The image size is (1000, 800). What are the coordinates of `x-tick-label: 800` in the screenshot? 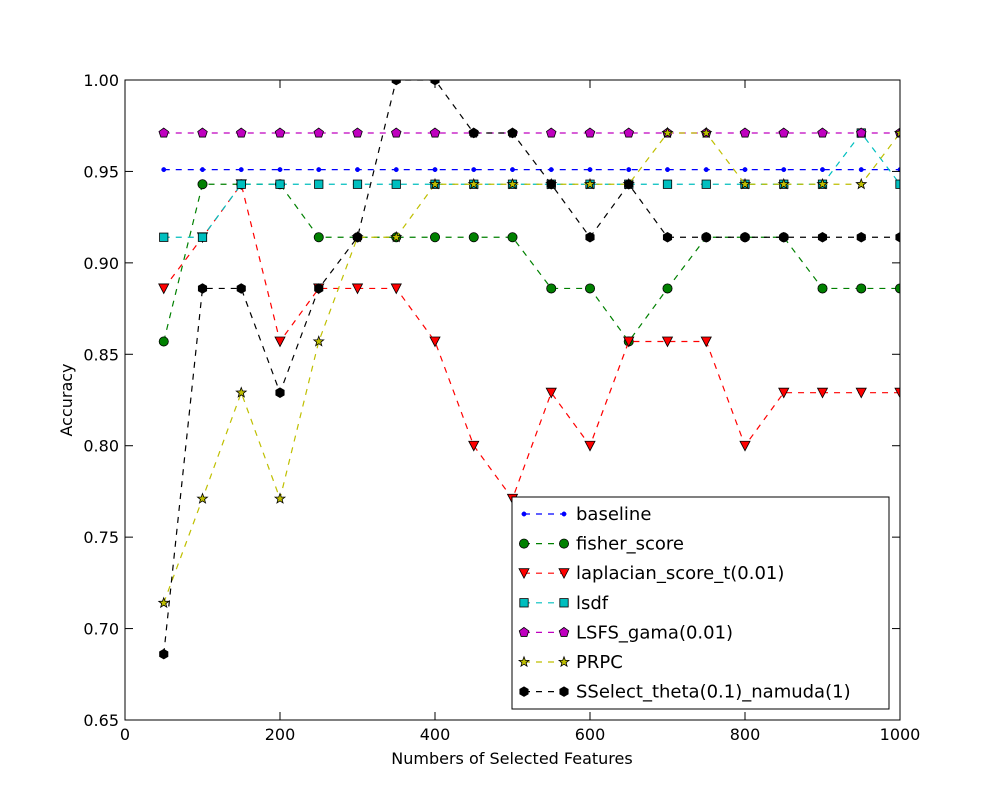 It's located at (745, 734).